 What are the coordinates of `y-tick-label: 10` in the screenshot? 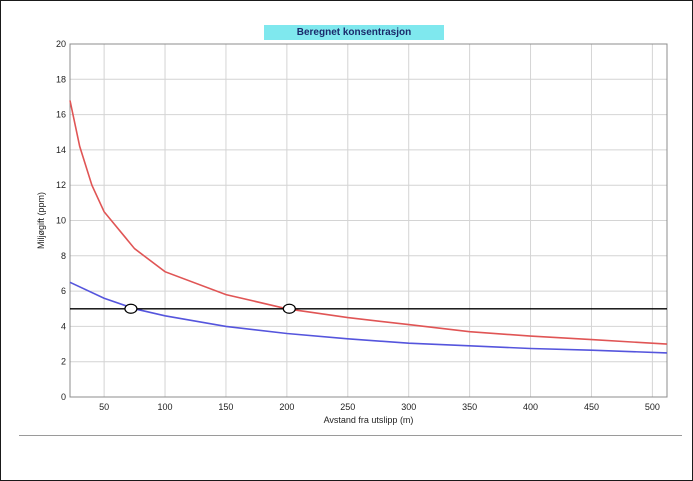 It's located at (61, 221).